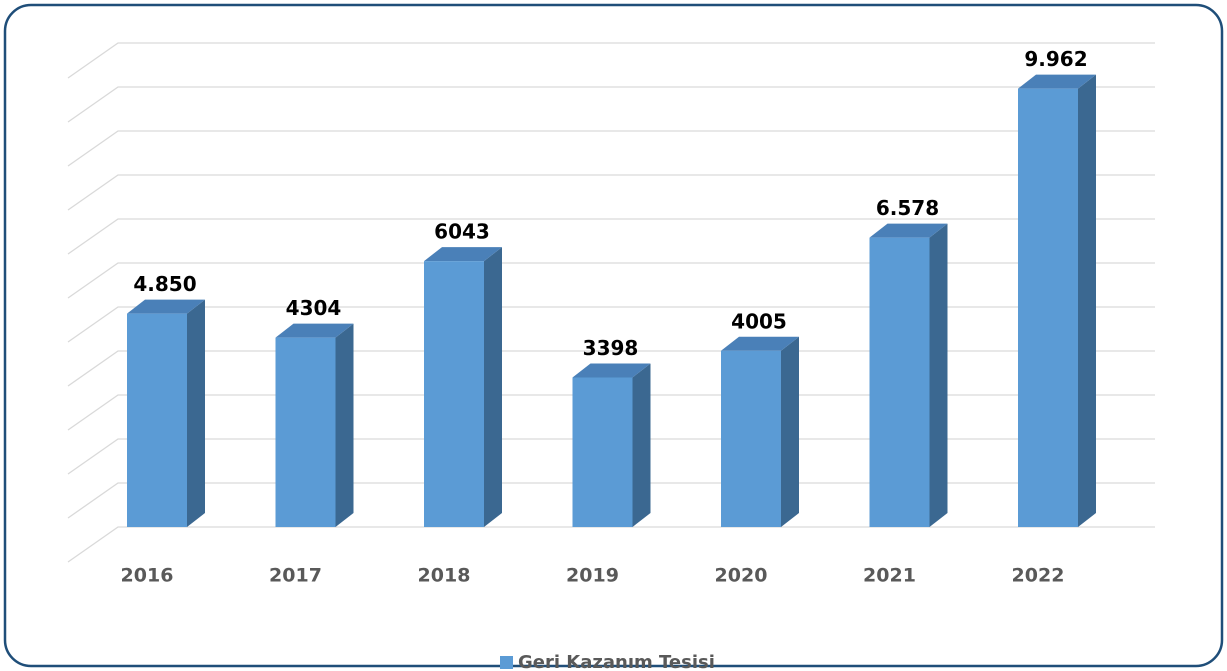 This screenshot has width=1227, height=671. I want to click on data-label: 4304, so click(314, 308).